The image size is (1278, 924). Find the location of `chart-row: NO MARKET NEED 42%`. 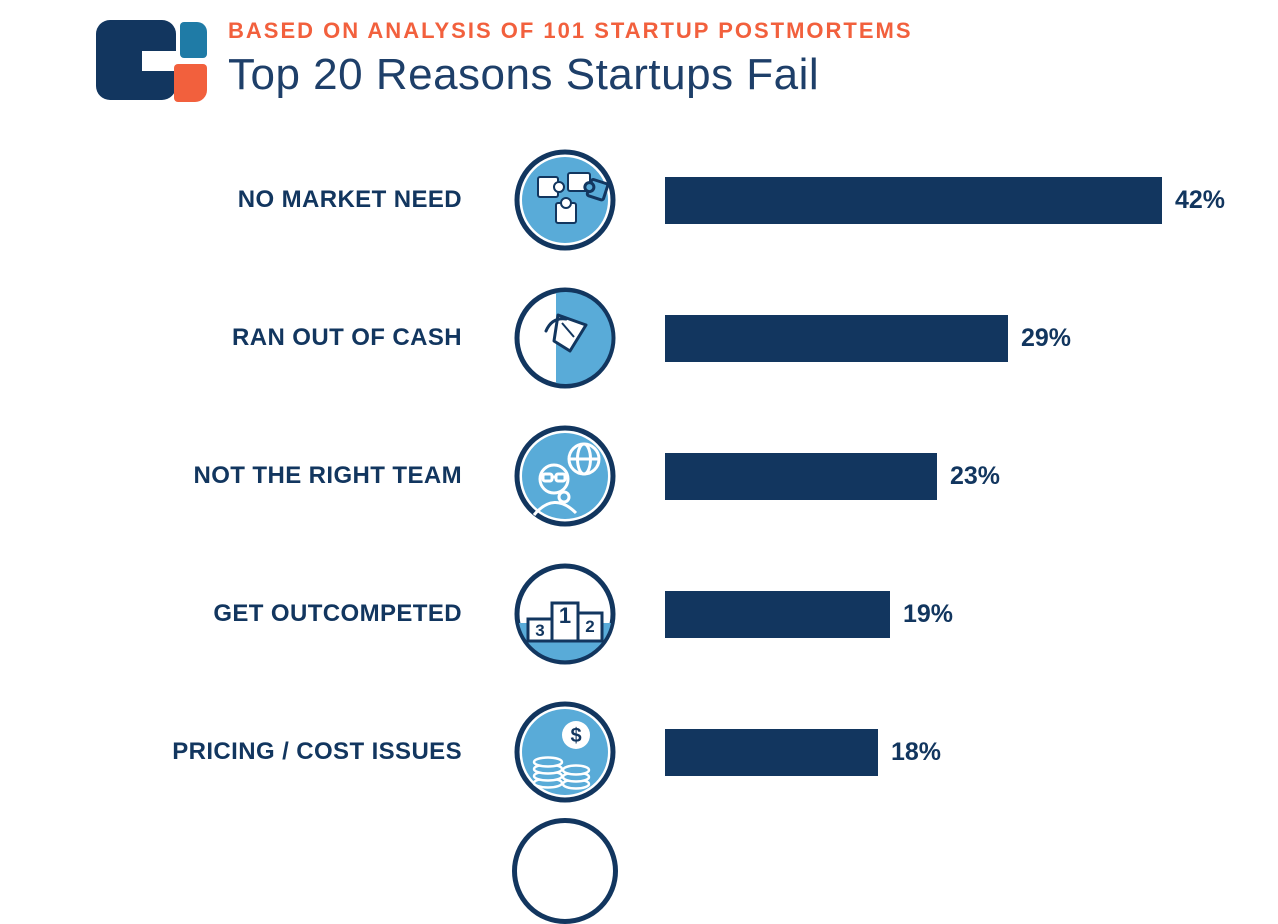

chart-row: NO MARKET NEED 42% is located at coordinates (639, 200).